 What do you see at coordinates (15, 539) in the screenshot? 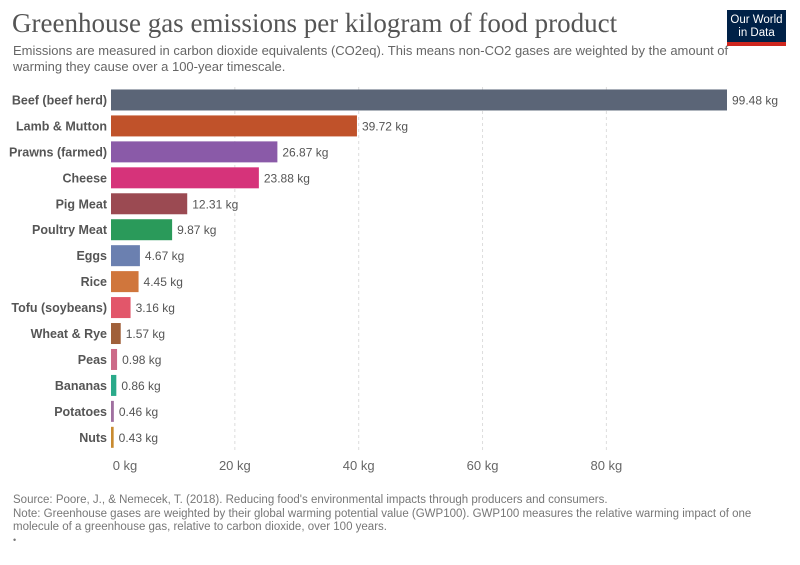
I see `footer-mark: •` at bounding box center [15, 539].